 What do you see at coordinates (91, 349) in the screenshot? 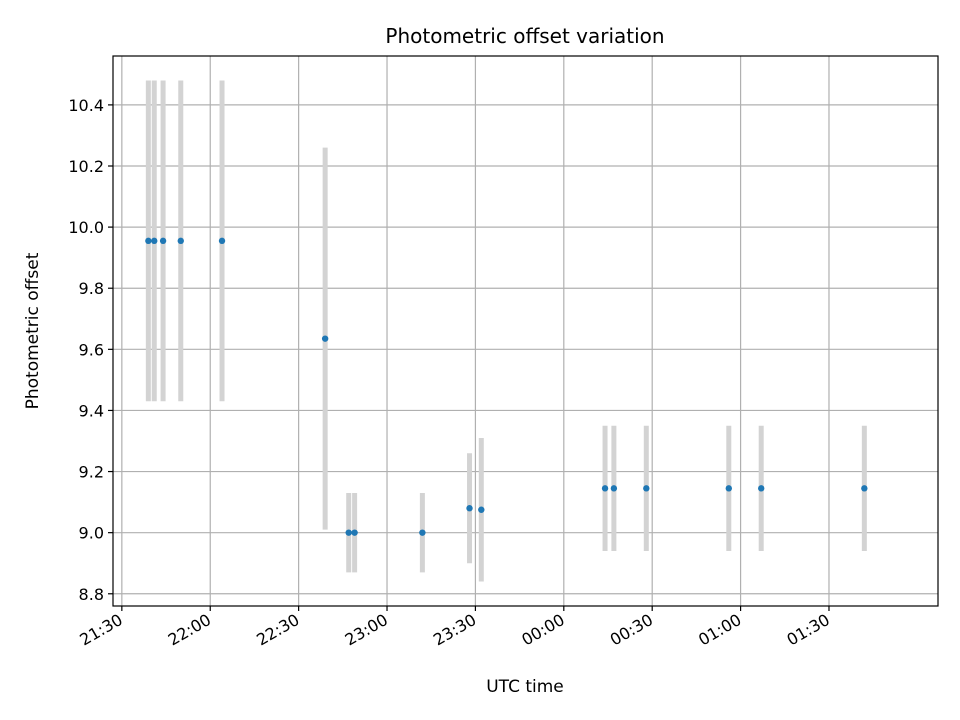
I see `y-tick-label: 9.6` at bounding box center [91, 349].